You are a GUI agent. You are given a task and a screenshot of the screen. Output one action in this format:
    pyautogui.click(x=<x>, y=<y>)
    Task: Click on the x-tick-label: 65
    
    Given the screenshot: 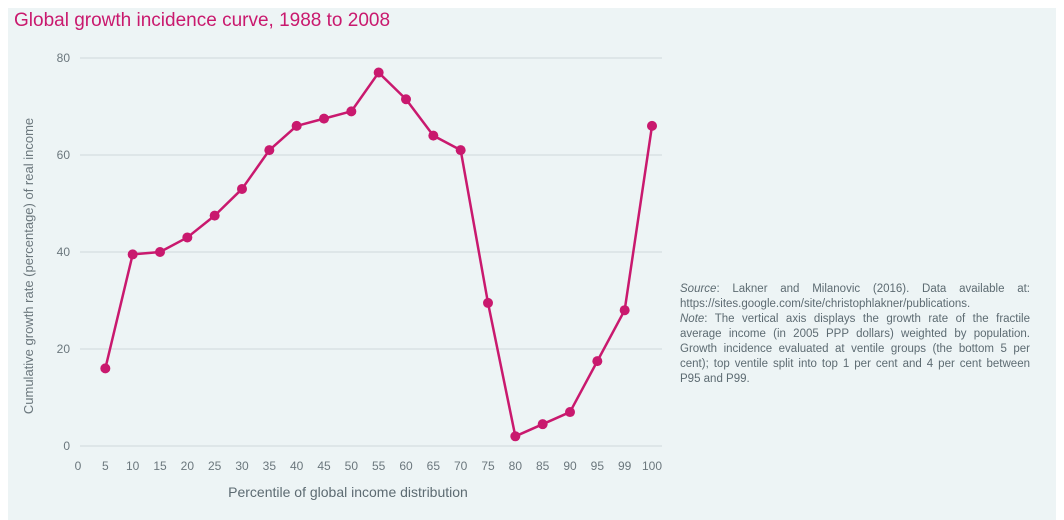 What is the action you would take?
    pyautogui.click(x=434, y=466)
    